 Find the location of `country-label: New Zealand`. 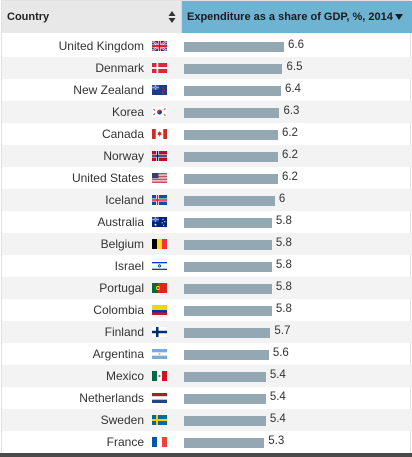

country-label: New Zealand is located at coordinates (108, 90).